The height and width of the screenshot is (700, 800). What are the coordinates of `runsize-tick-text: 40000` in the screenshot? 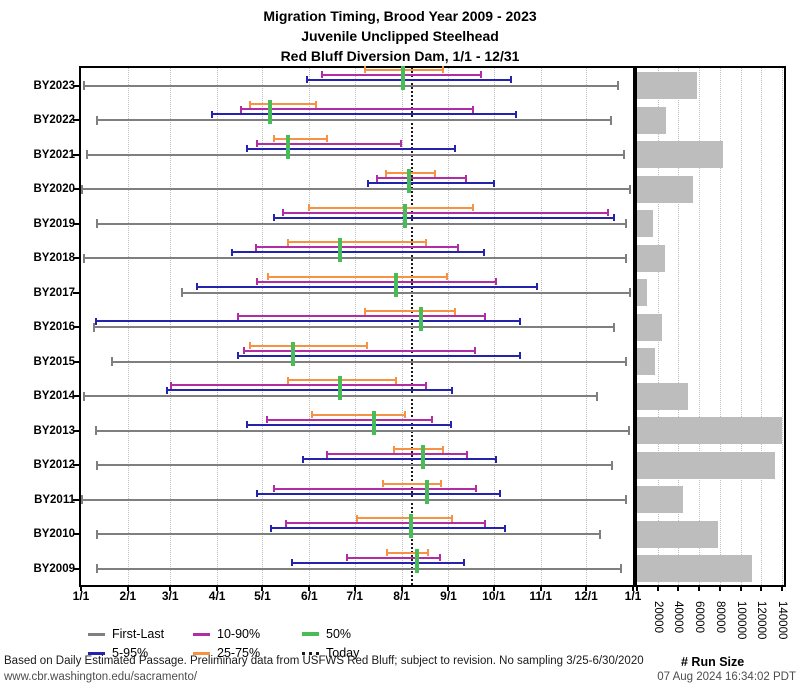 It's located at (678, 617).